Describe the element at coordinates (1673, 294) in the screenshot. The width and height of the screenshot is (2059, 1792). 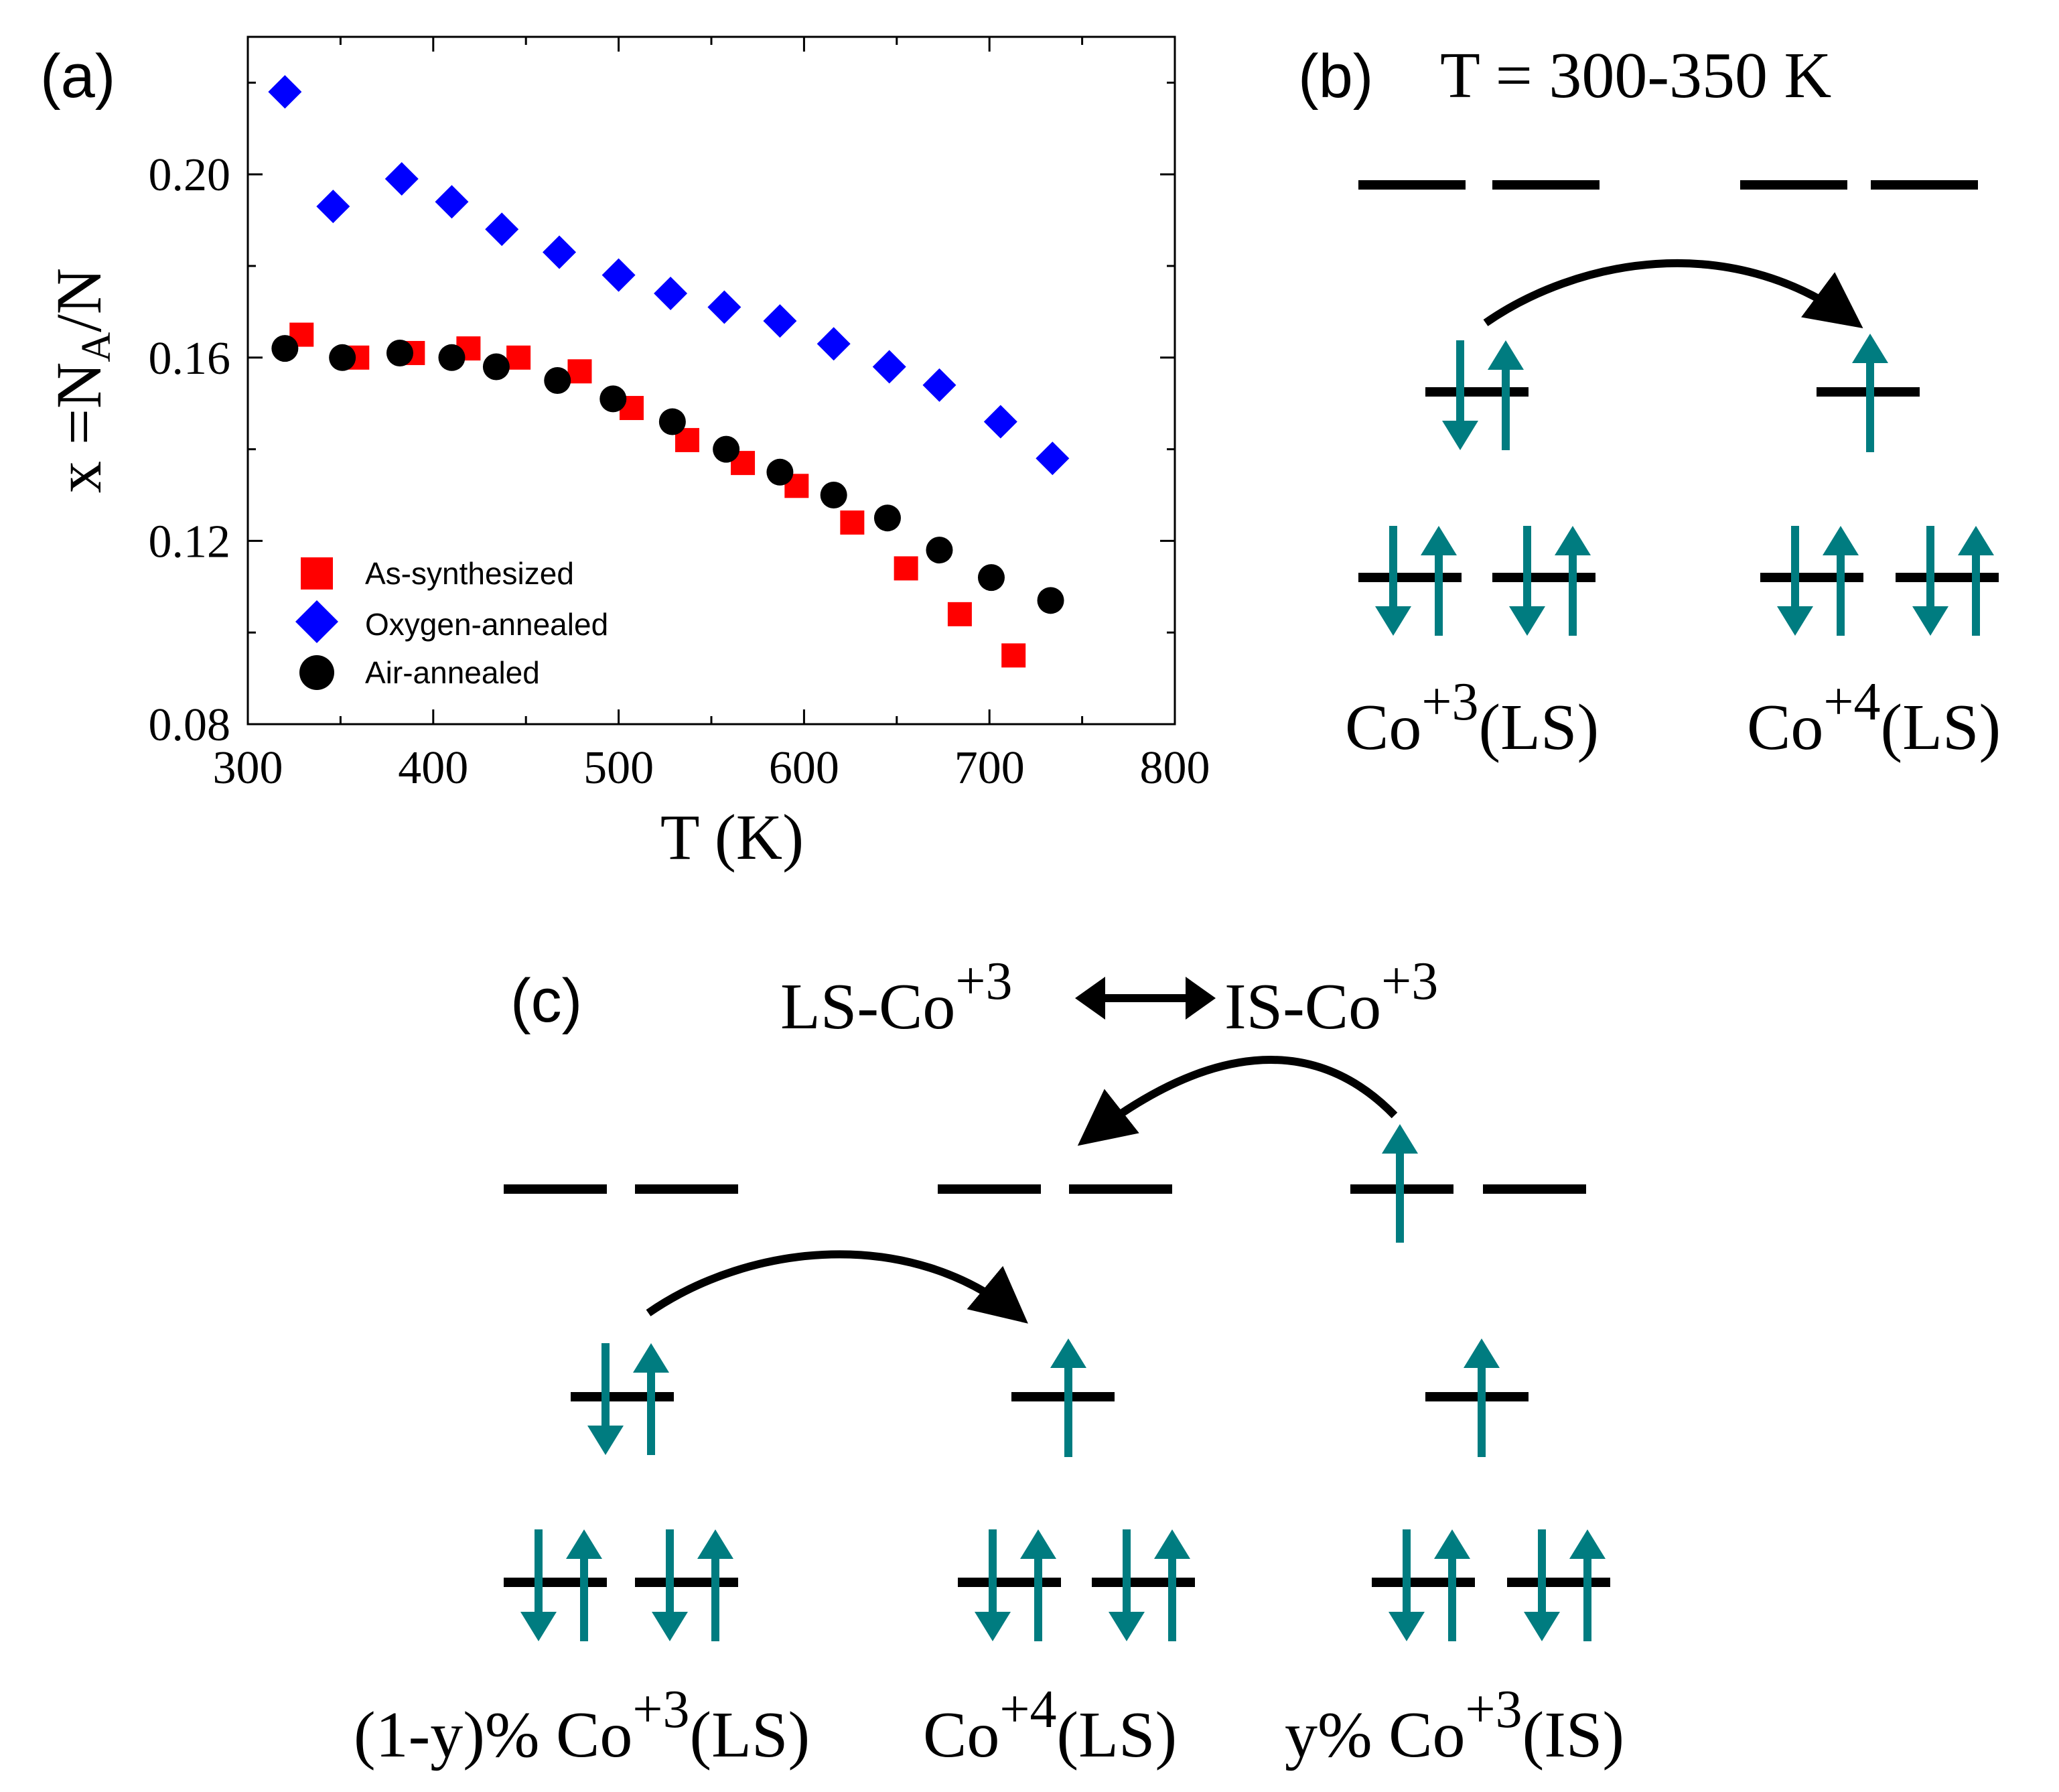
I see `hop-arrow-b` at that location.